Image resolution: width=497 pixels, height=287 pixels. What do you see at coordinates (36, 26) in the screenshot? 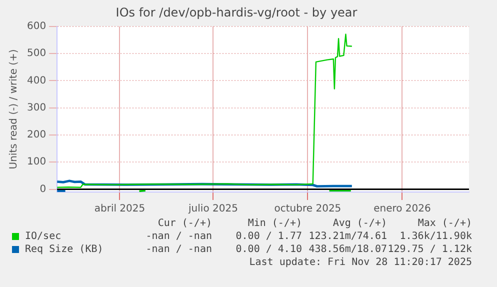
I see `y-tick-label: 600` at bounding box center [36, 26].